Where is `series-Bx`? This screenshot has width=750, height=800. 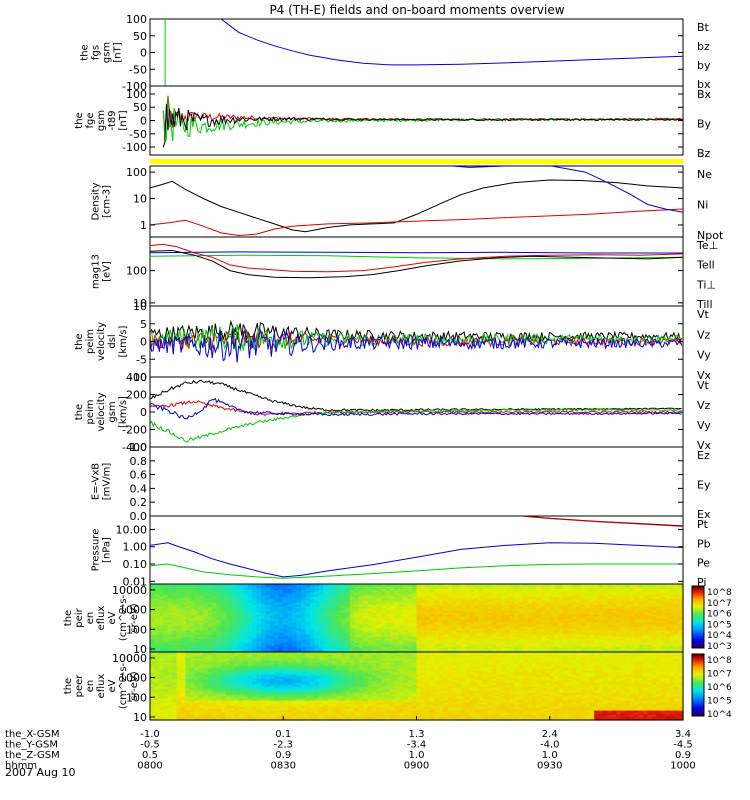
series-Bx is located at coordinates (422, 126).